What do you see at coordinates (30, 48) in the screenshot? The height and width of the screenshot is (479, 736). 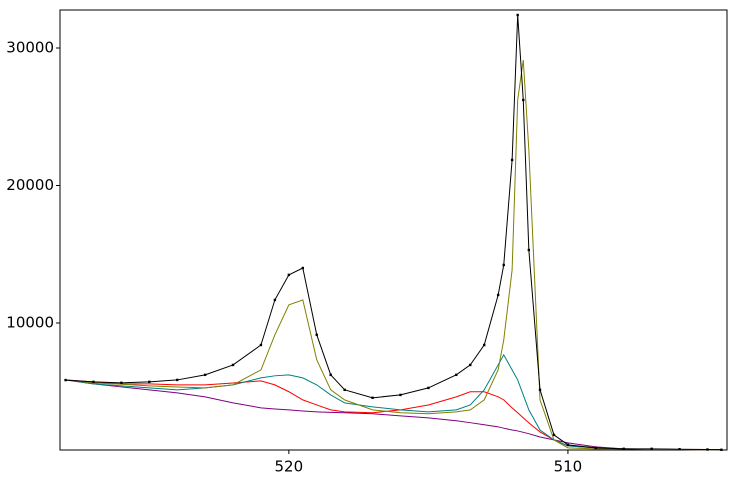 I see `y-tick-label: 30000` at bounding box center [30, 48].